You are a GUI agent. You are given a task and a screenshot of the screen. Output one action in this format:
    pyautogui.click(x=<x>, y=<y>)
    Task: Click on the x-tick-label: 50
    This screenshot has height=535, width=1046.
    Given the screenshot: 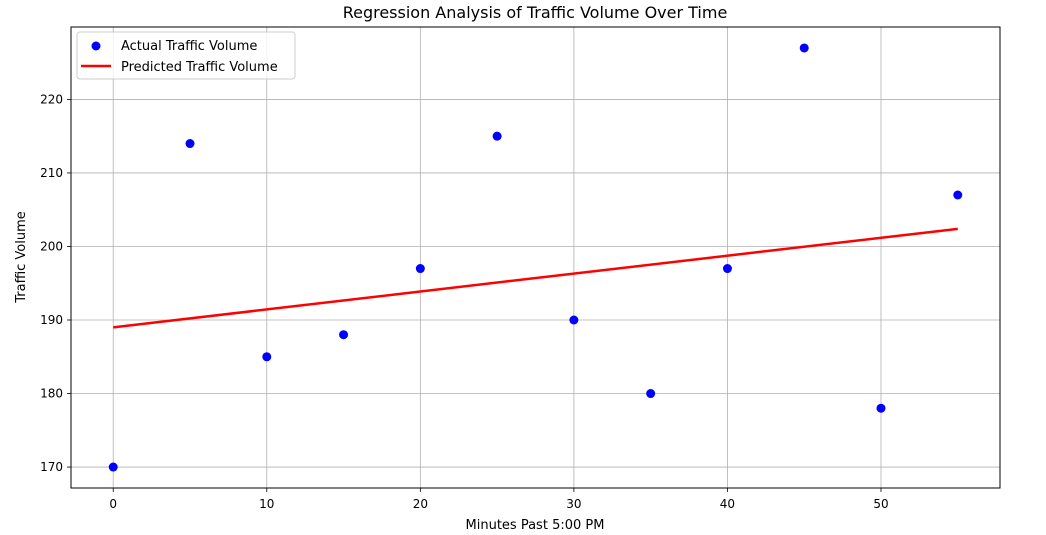 What is the action you would take?
    pyautogui.click(x=880, y=504)
    